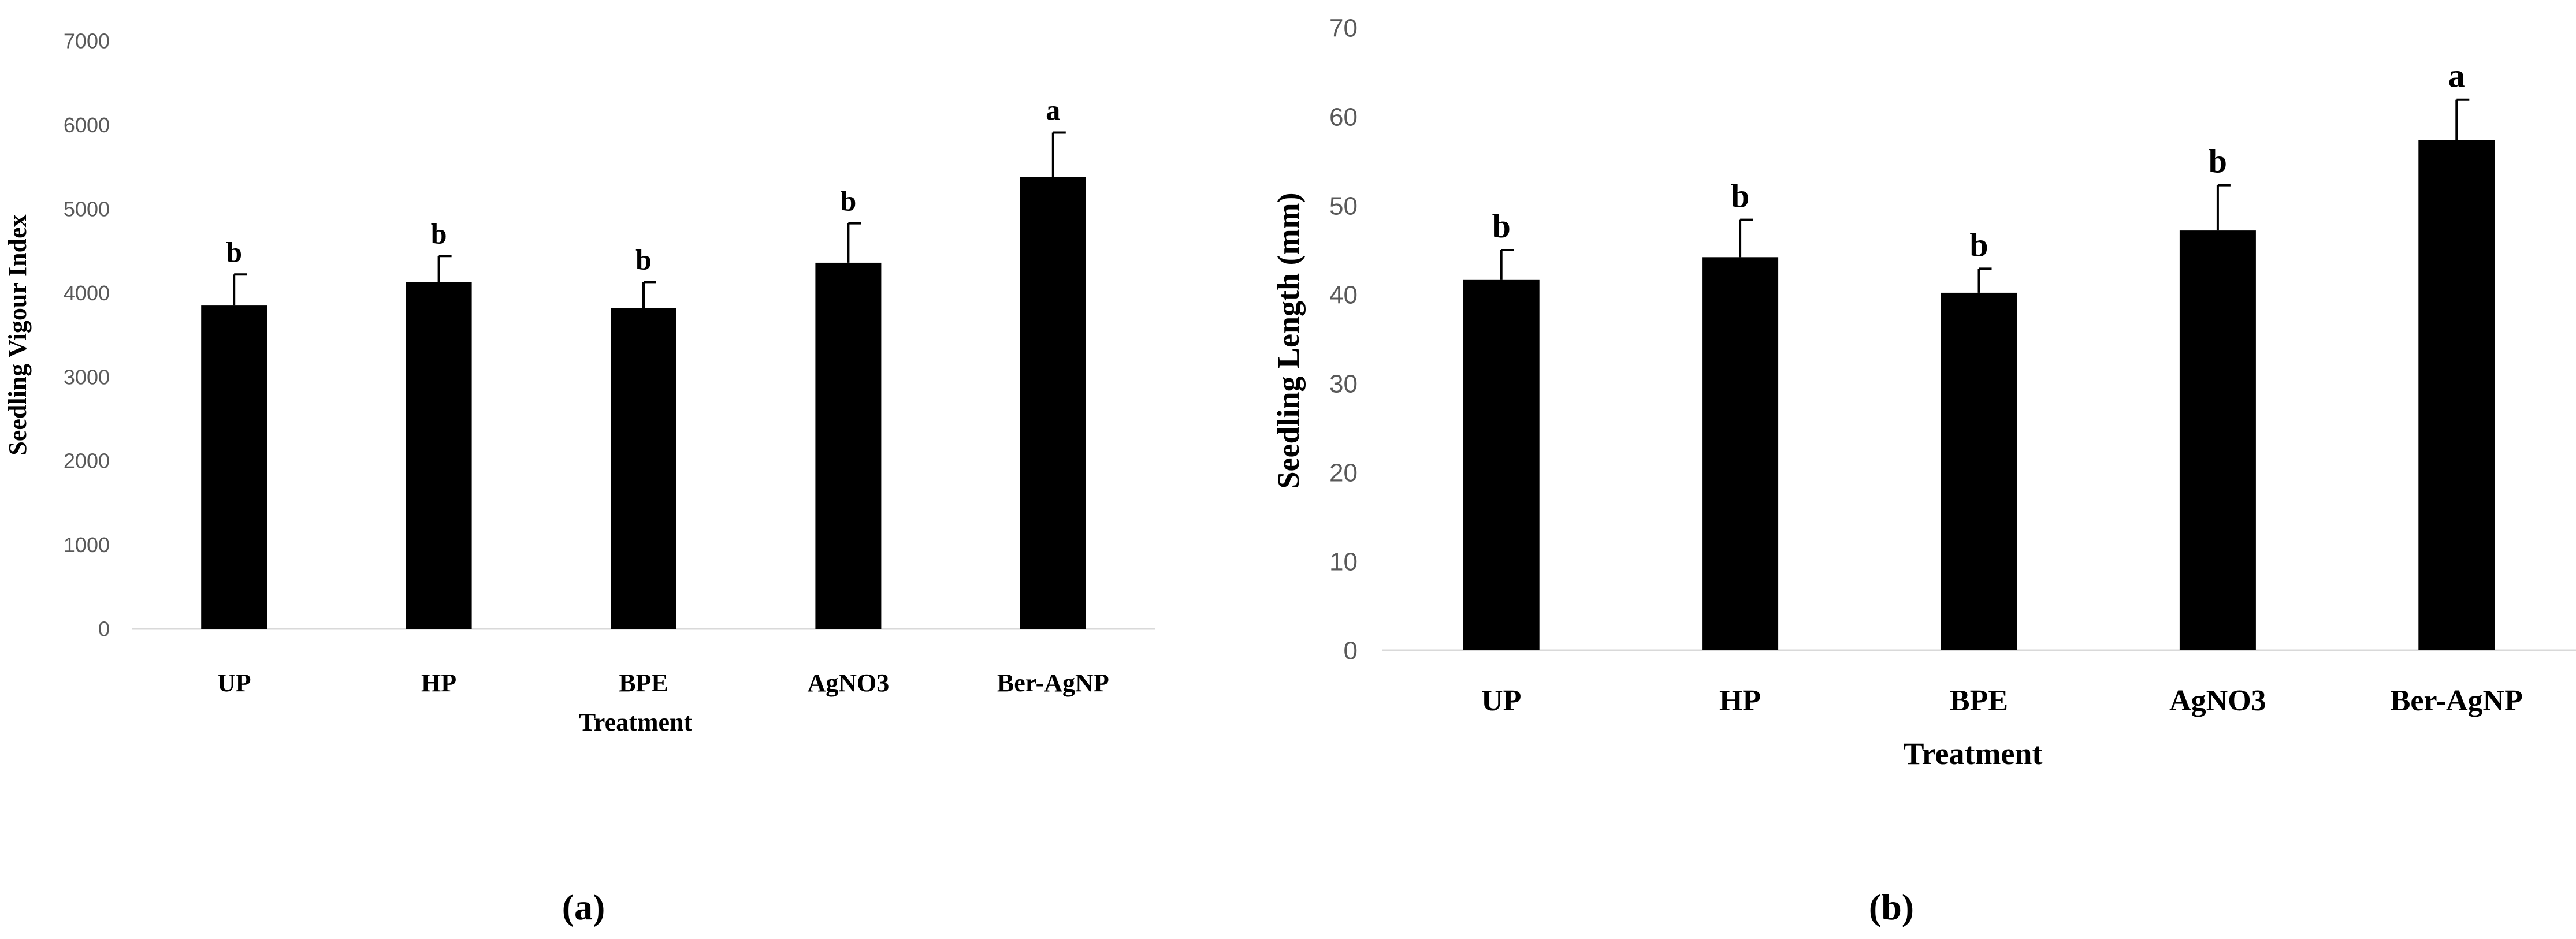  I want to click on y-tick-label: 2000, so click(87, 461).